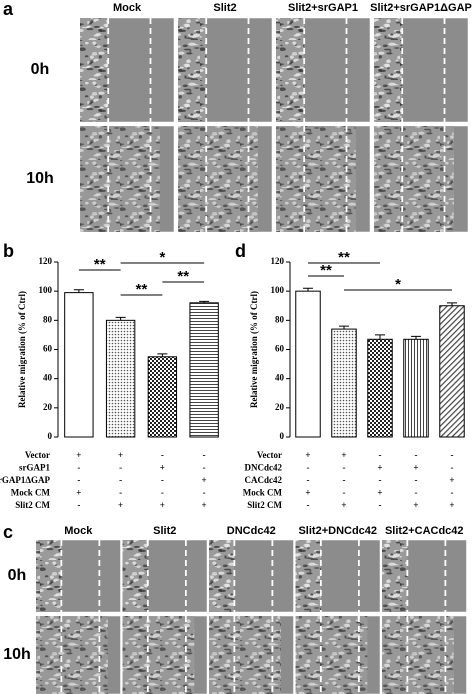  Describe the element at coordinates (8, 532) in the screenshot. I see `panel-label: c` at that location.